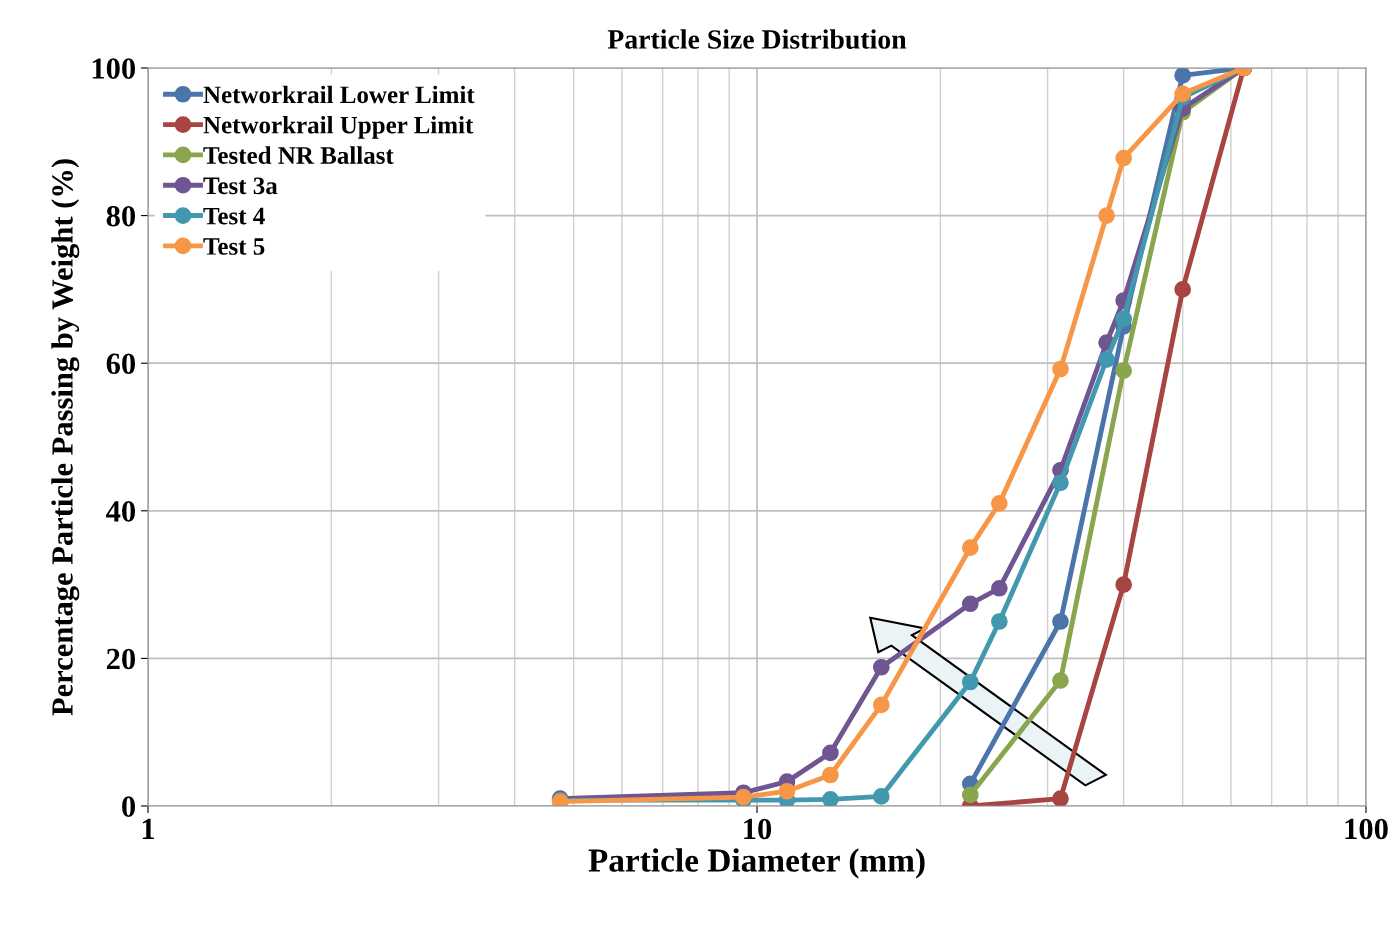  What do you see at coordinates (148, 829) in the screenshot?
I see `x-tick-label: 1` at bounding box center [148, 829].